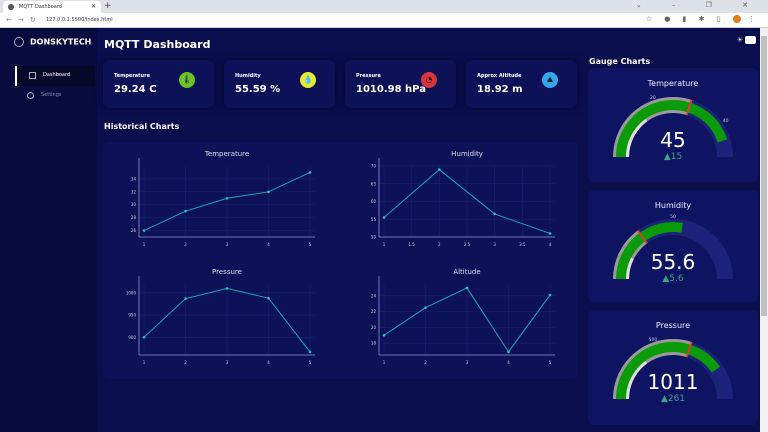 This screenshot has width=768, height=432. I want to click on y-tick-label: 70, so click(374, 166).